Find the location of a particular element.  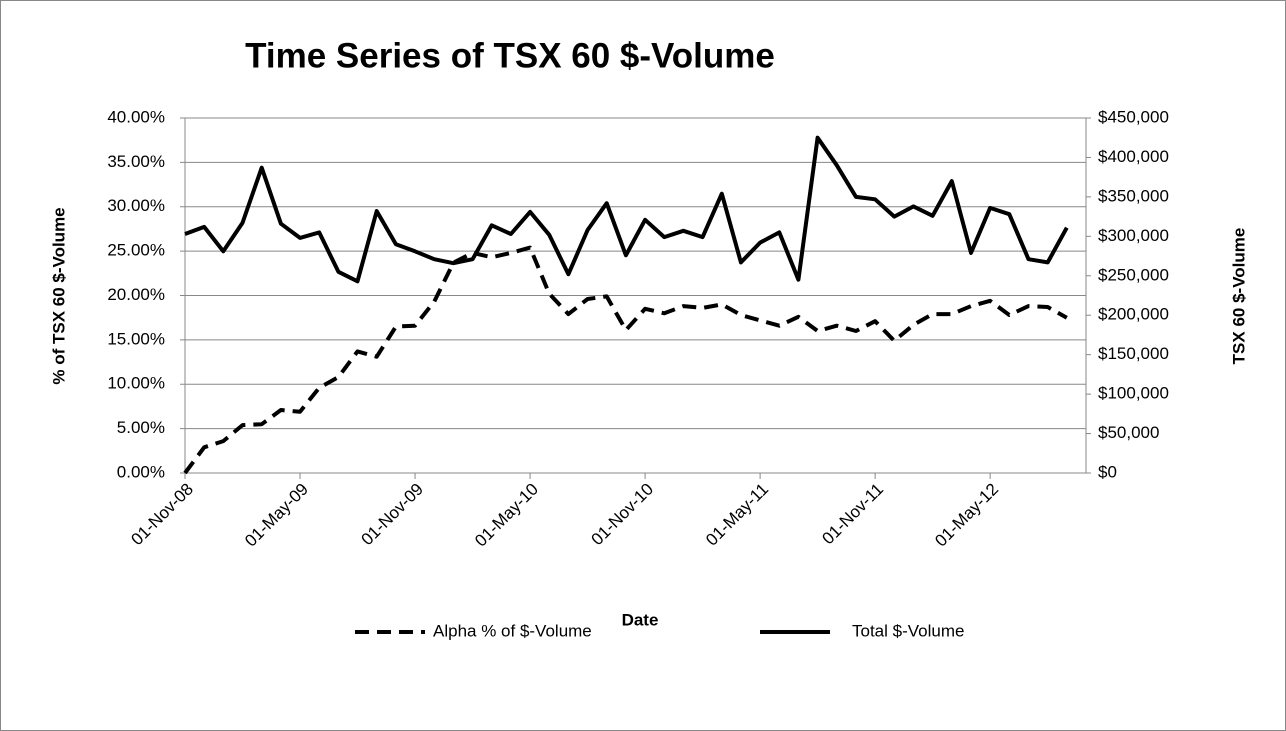

y-tick-label: 10.00% is located at coordinates (136, 383).